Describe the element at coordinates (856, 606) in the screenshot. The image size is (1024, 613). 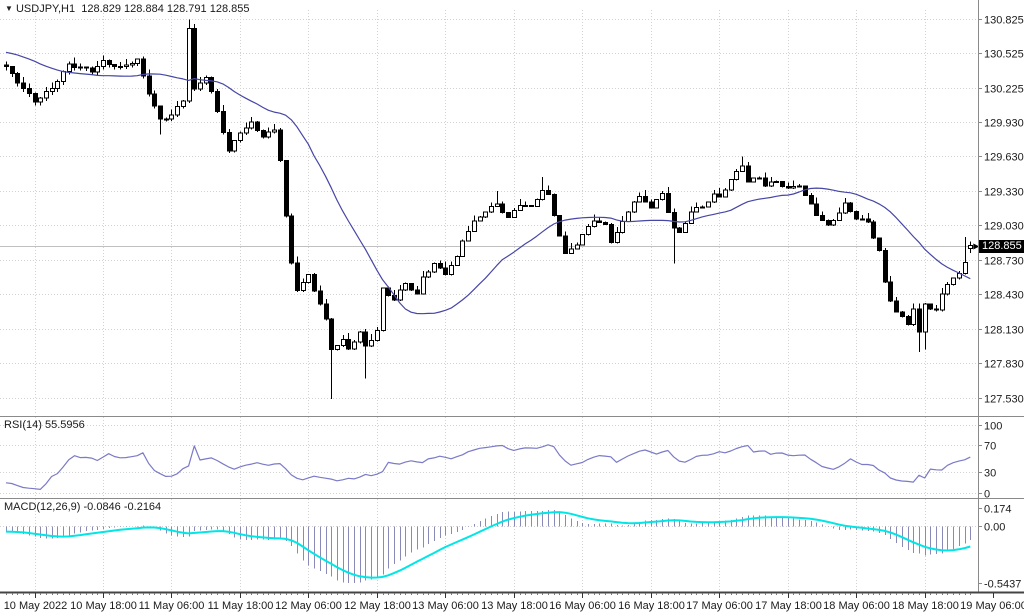
I see `svg-text: 18 May 06:00` at that location.